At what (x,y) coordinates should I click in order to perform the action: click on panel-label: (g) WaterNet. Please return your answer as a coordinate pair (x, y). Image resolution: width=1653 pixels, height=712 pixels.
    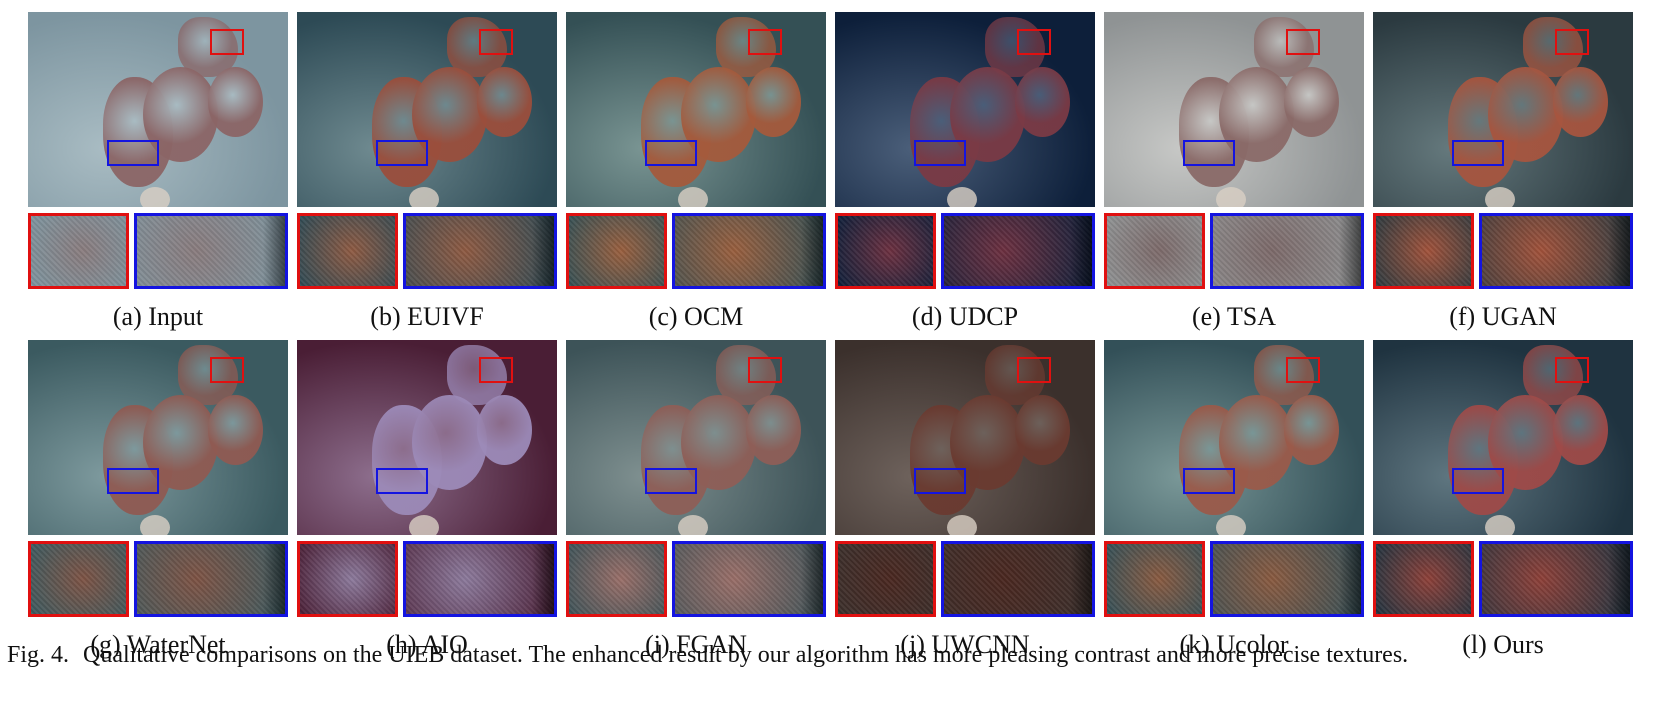
    Looking at the image, I should click on (158, 645).